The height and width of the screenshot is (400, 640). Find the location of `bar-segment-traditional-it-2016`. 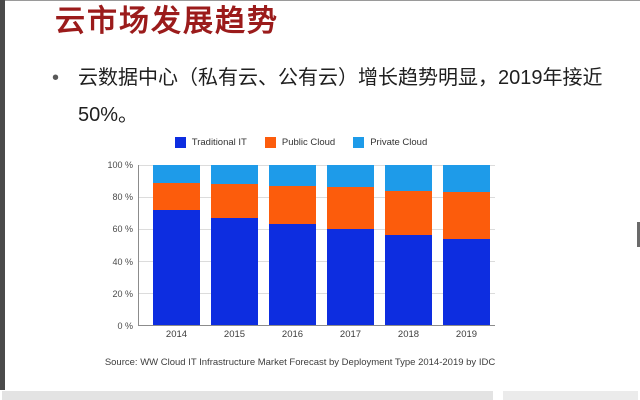

bar-segment-traditional-it-2016 is located at coordinates (292, 274).